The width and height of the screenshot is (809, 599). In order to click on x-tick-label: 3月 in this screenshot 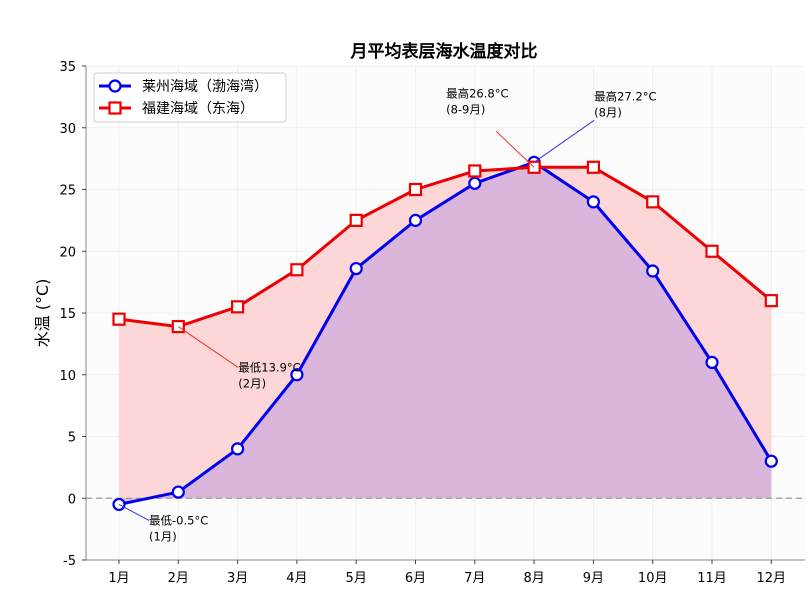, I will do `click(237, 578)`.